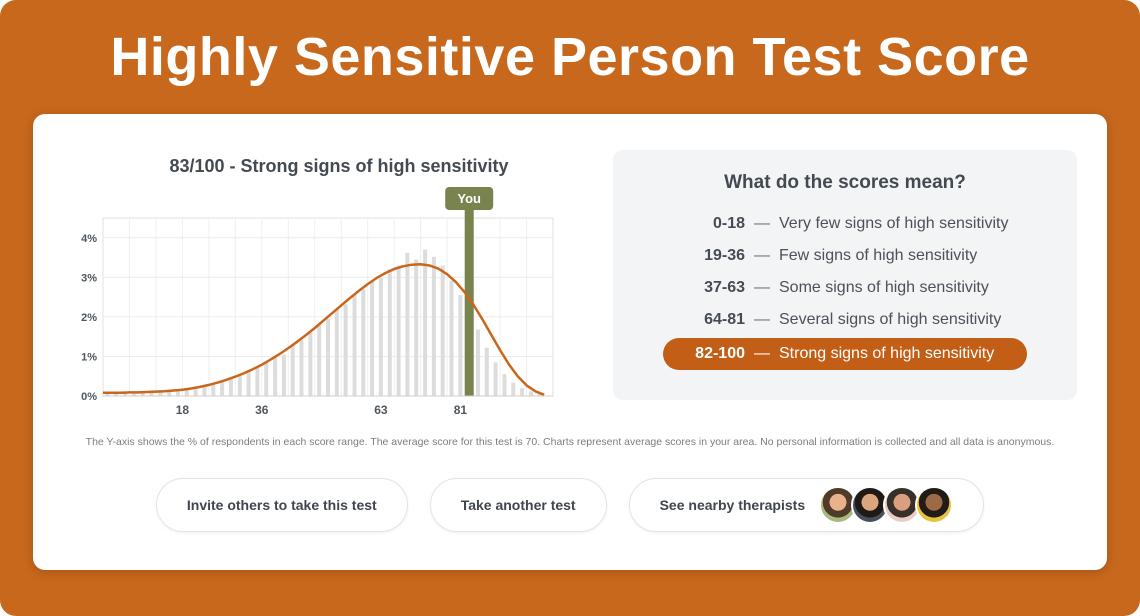  I want to click on svg-text: 1%, so click(89, 357).